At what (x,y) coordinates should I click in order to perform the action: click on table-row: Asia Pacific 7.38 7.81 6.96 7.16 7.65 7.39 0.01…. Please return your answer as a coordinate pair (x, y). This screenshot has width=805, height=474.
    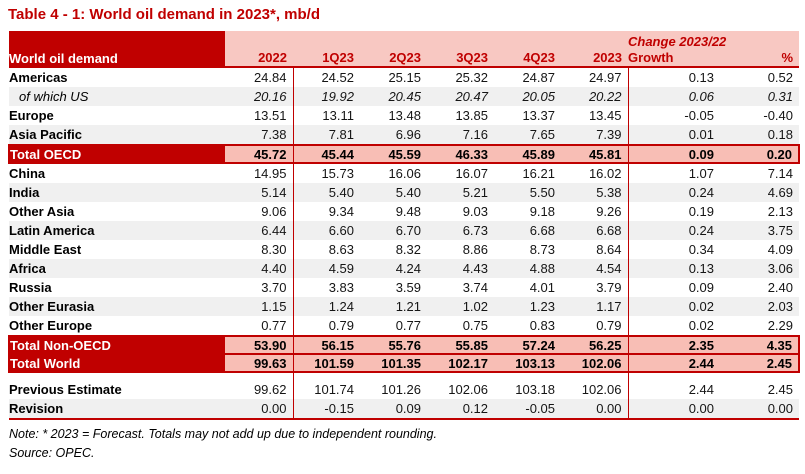
    Looking at the image, I should click on (404, 135).